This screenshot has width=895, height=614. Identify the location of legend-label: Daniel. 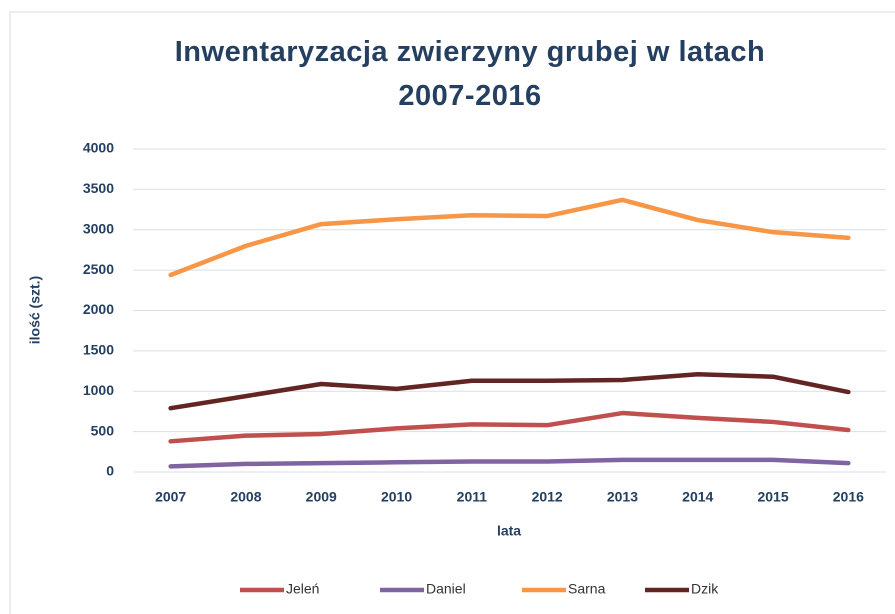
(446, 589).